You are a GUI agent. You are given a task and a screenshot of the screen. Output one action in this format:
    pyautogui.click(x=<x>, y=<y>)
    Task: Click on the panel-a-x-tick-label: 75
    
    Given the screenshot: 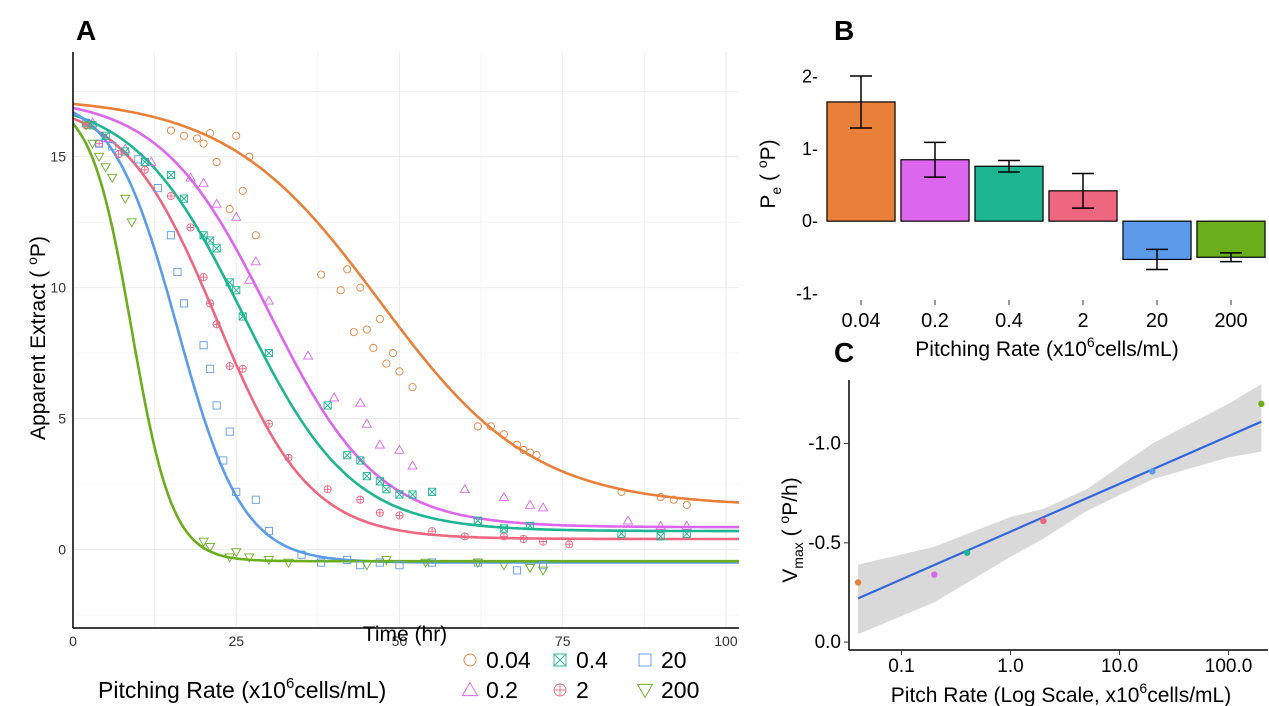 What is the action you would take?
    pyautogui.click(x=563, y=641)
    